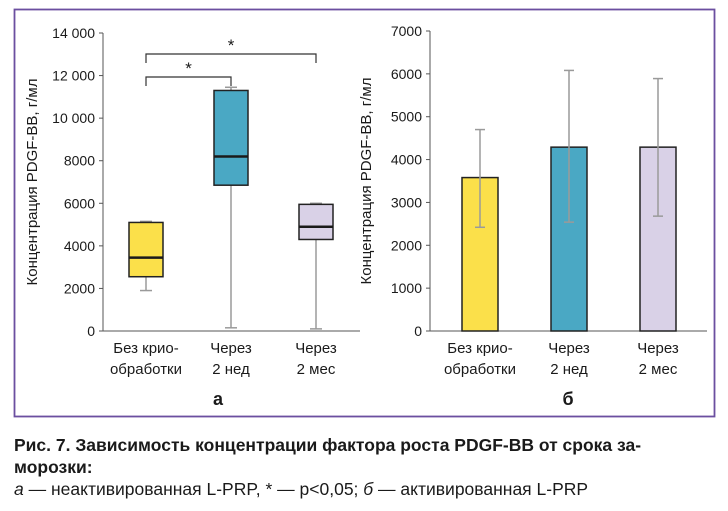 The width and height of the screenshot is (728, 511). What do you see at coordinates (481, 489) in the screenshot?
I see `caption-legend-b-text: — активированная L-PRP` at bounding box center [481, 489].